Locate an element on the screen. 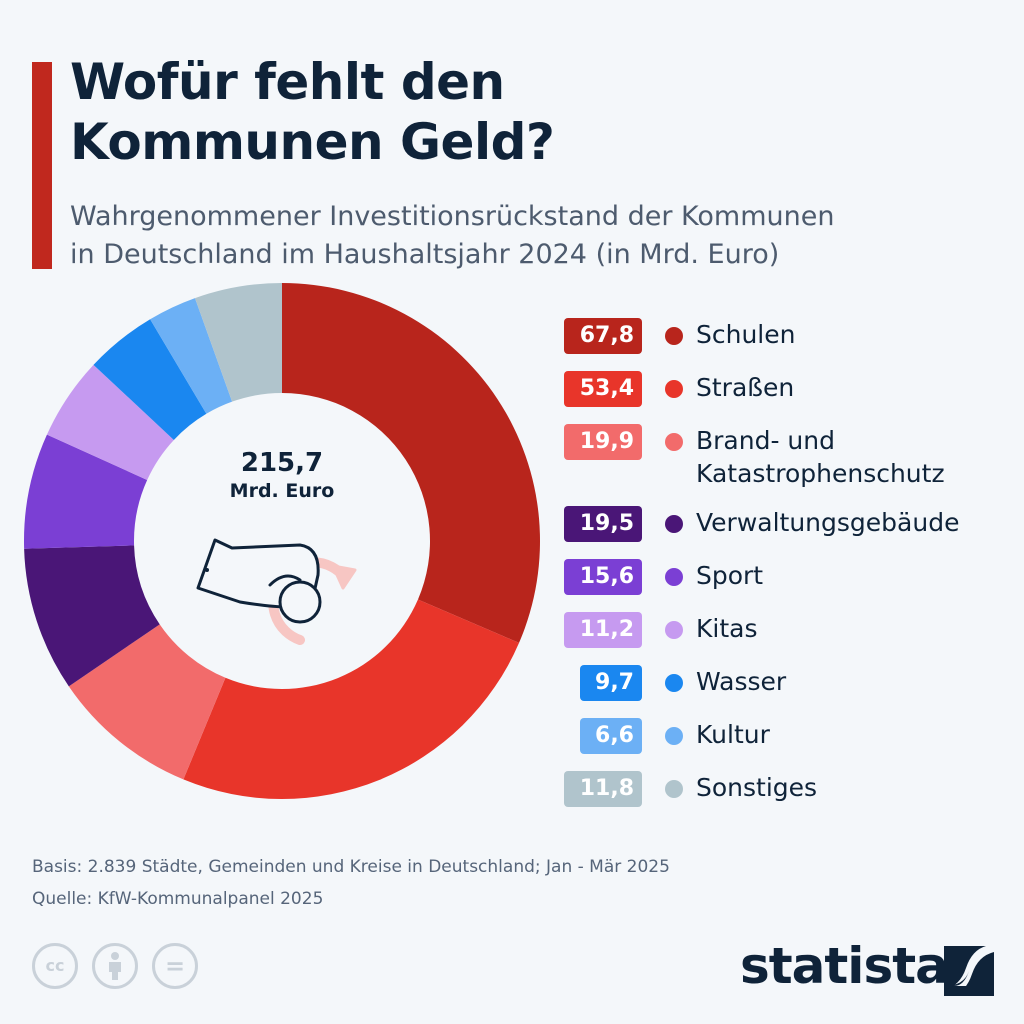 The image size is (1024, 1024). value-badge-wrap: 53,4 is located at coordinates (602, 389).